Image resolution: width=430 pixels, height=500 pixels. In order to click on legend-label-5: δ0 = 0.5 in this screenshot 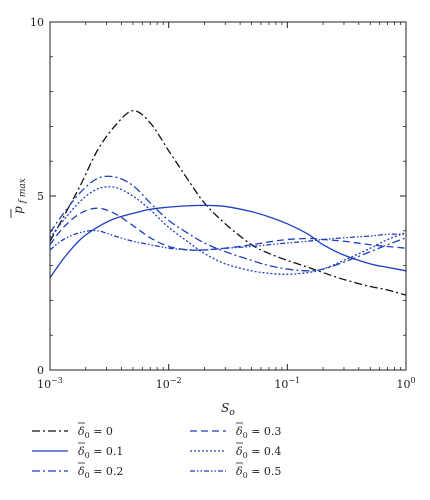, I will do `click(258, 472)`.